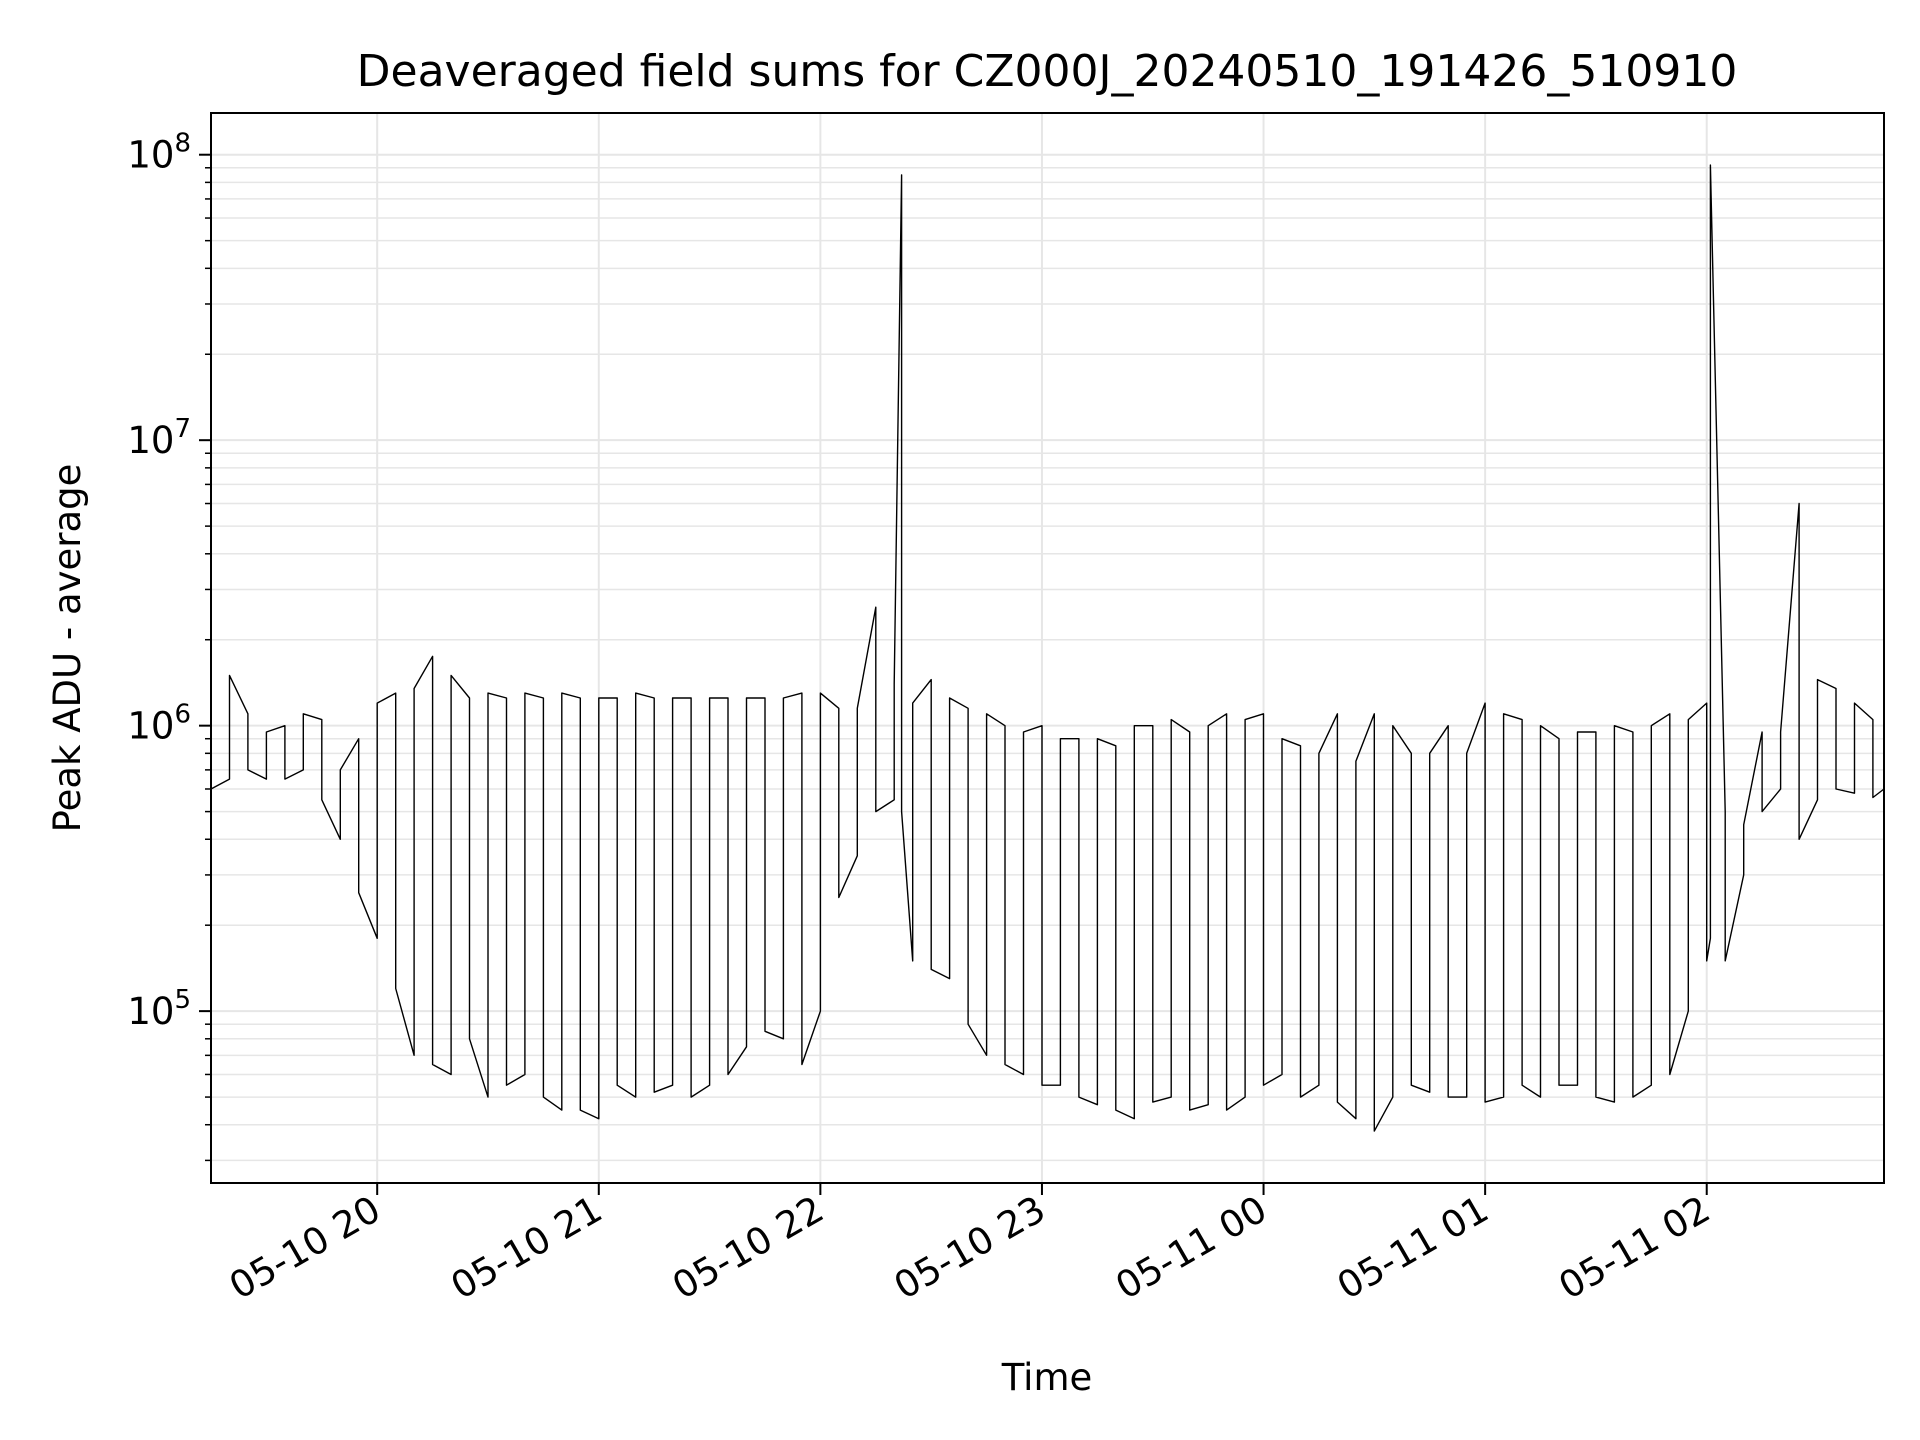 This screenshot has height=1440, width=1920. I want to click on y-tick-label: 107, so click(159, 438).